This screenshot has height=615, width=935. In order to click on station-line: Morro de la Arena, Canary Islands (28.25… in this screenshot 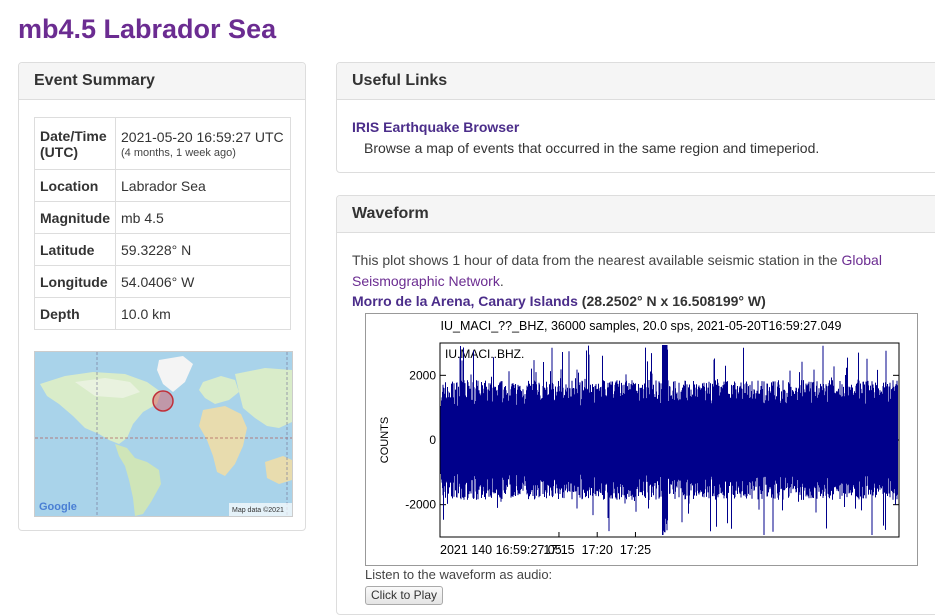, I will do `click(559, 301)`.